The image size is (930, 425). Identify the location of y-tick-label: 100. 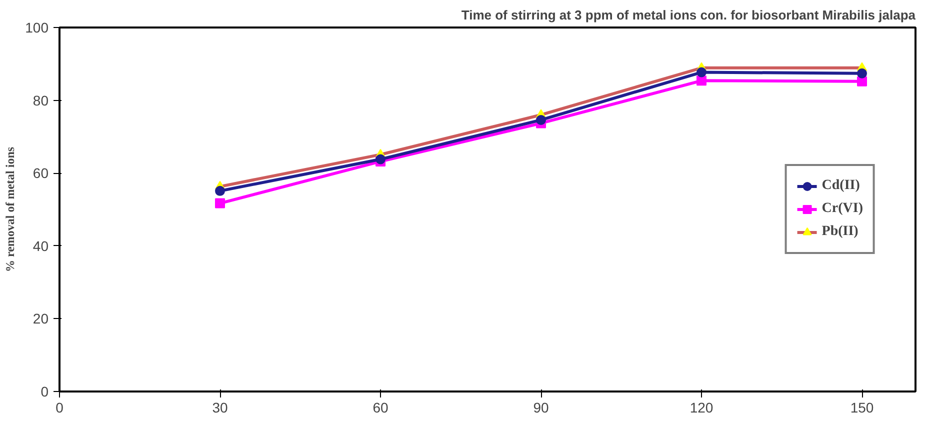
(37, 28).